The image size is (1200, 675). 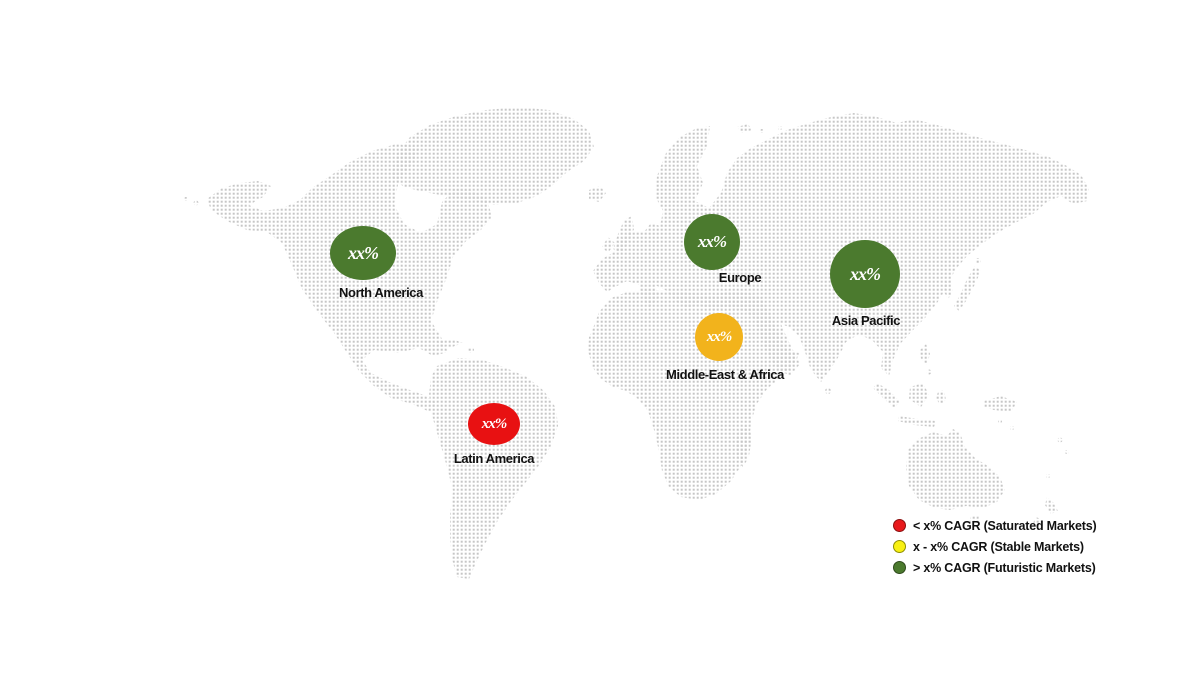 I want to click on island-mindanao, so click(x=929, y=372).